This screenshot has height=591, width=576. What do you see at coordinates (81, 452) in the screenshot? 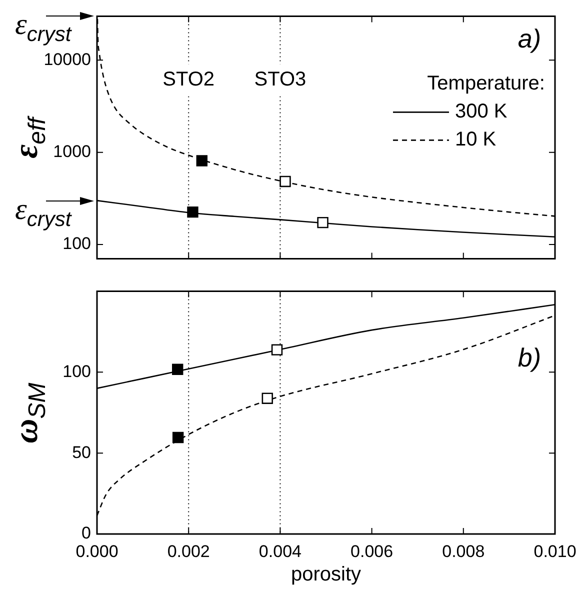
I see `y-tick-label: 50` at bounding box center [81, 452].